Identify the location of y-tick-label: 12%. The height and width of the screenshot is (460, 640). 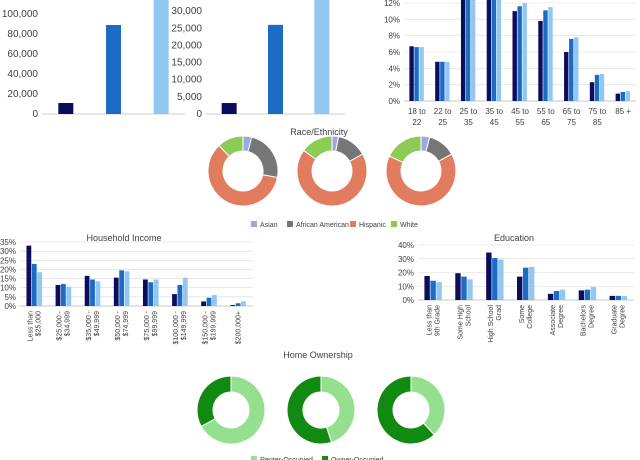
(392, 4).